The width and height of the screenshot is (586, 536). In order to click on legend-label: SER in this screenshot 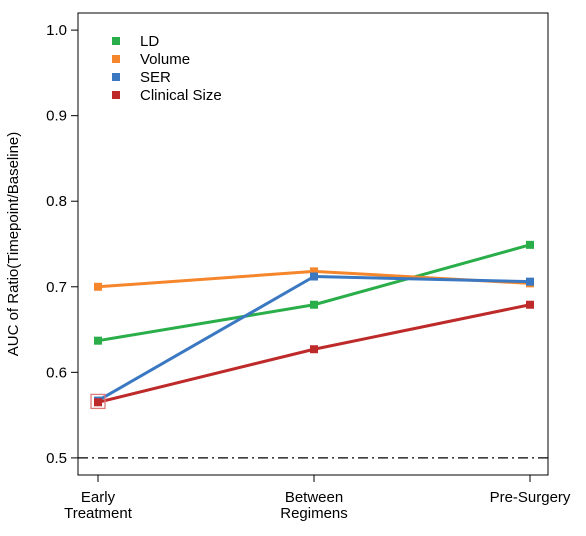, I will do `click(155, 77)`.